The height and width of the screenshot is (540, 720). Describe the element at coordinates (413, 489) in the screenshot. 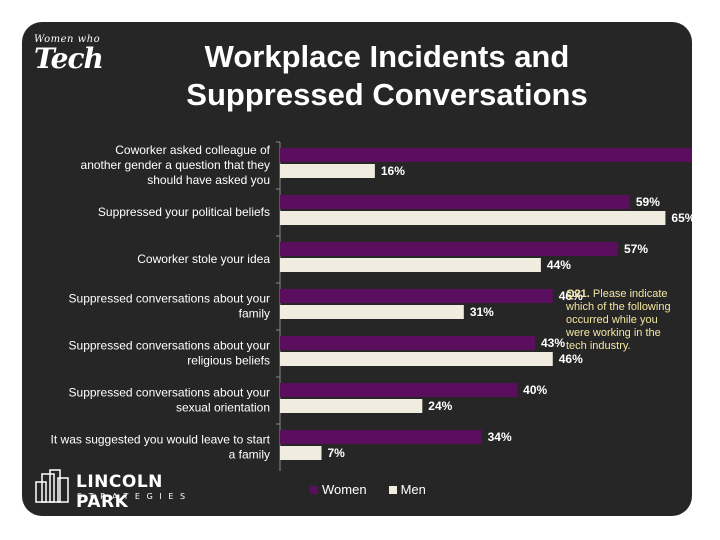

I see `legend-label-men: Men` at that location.